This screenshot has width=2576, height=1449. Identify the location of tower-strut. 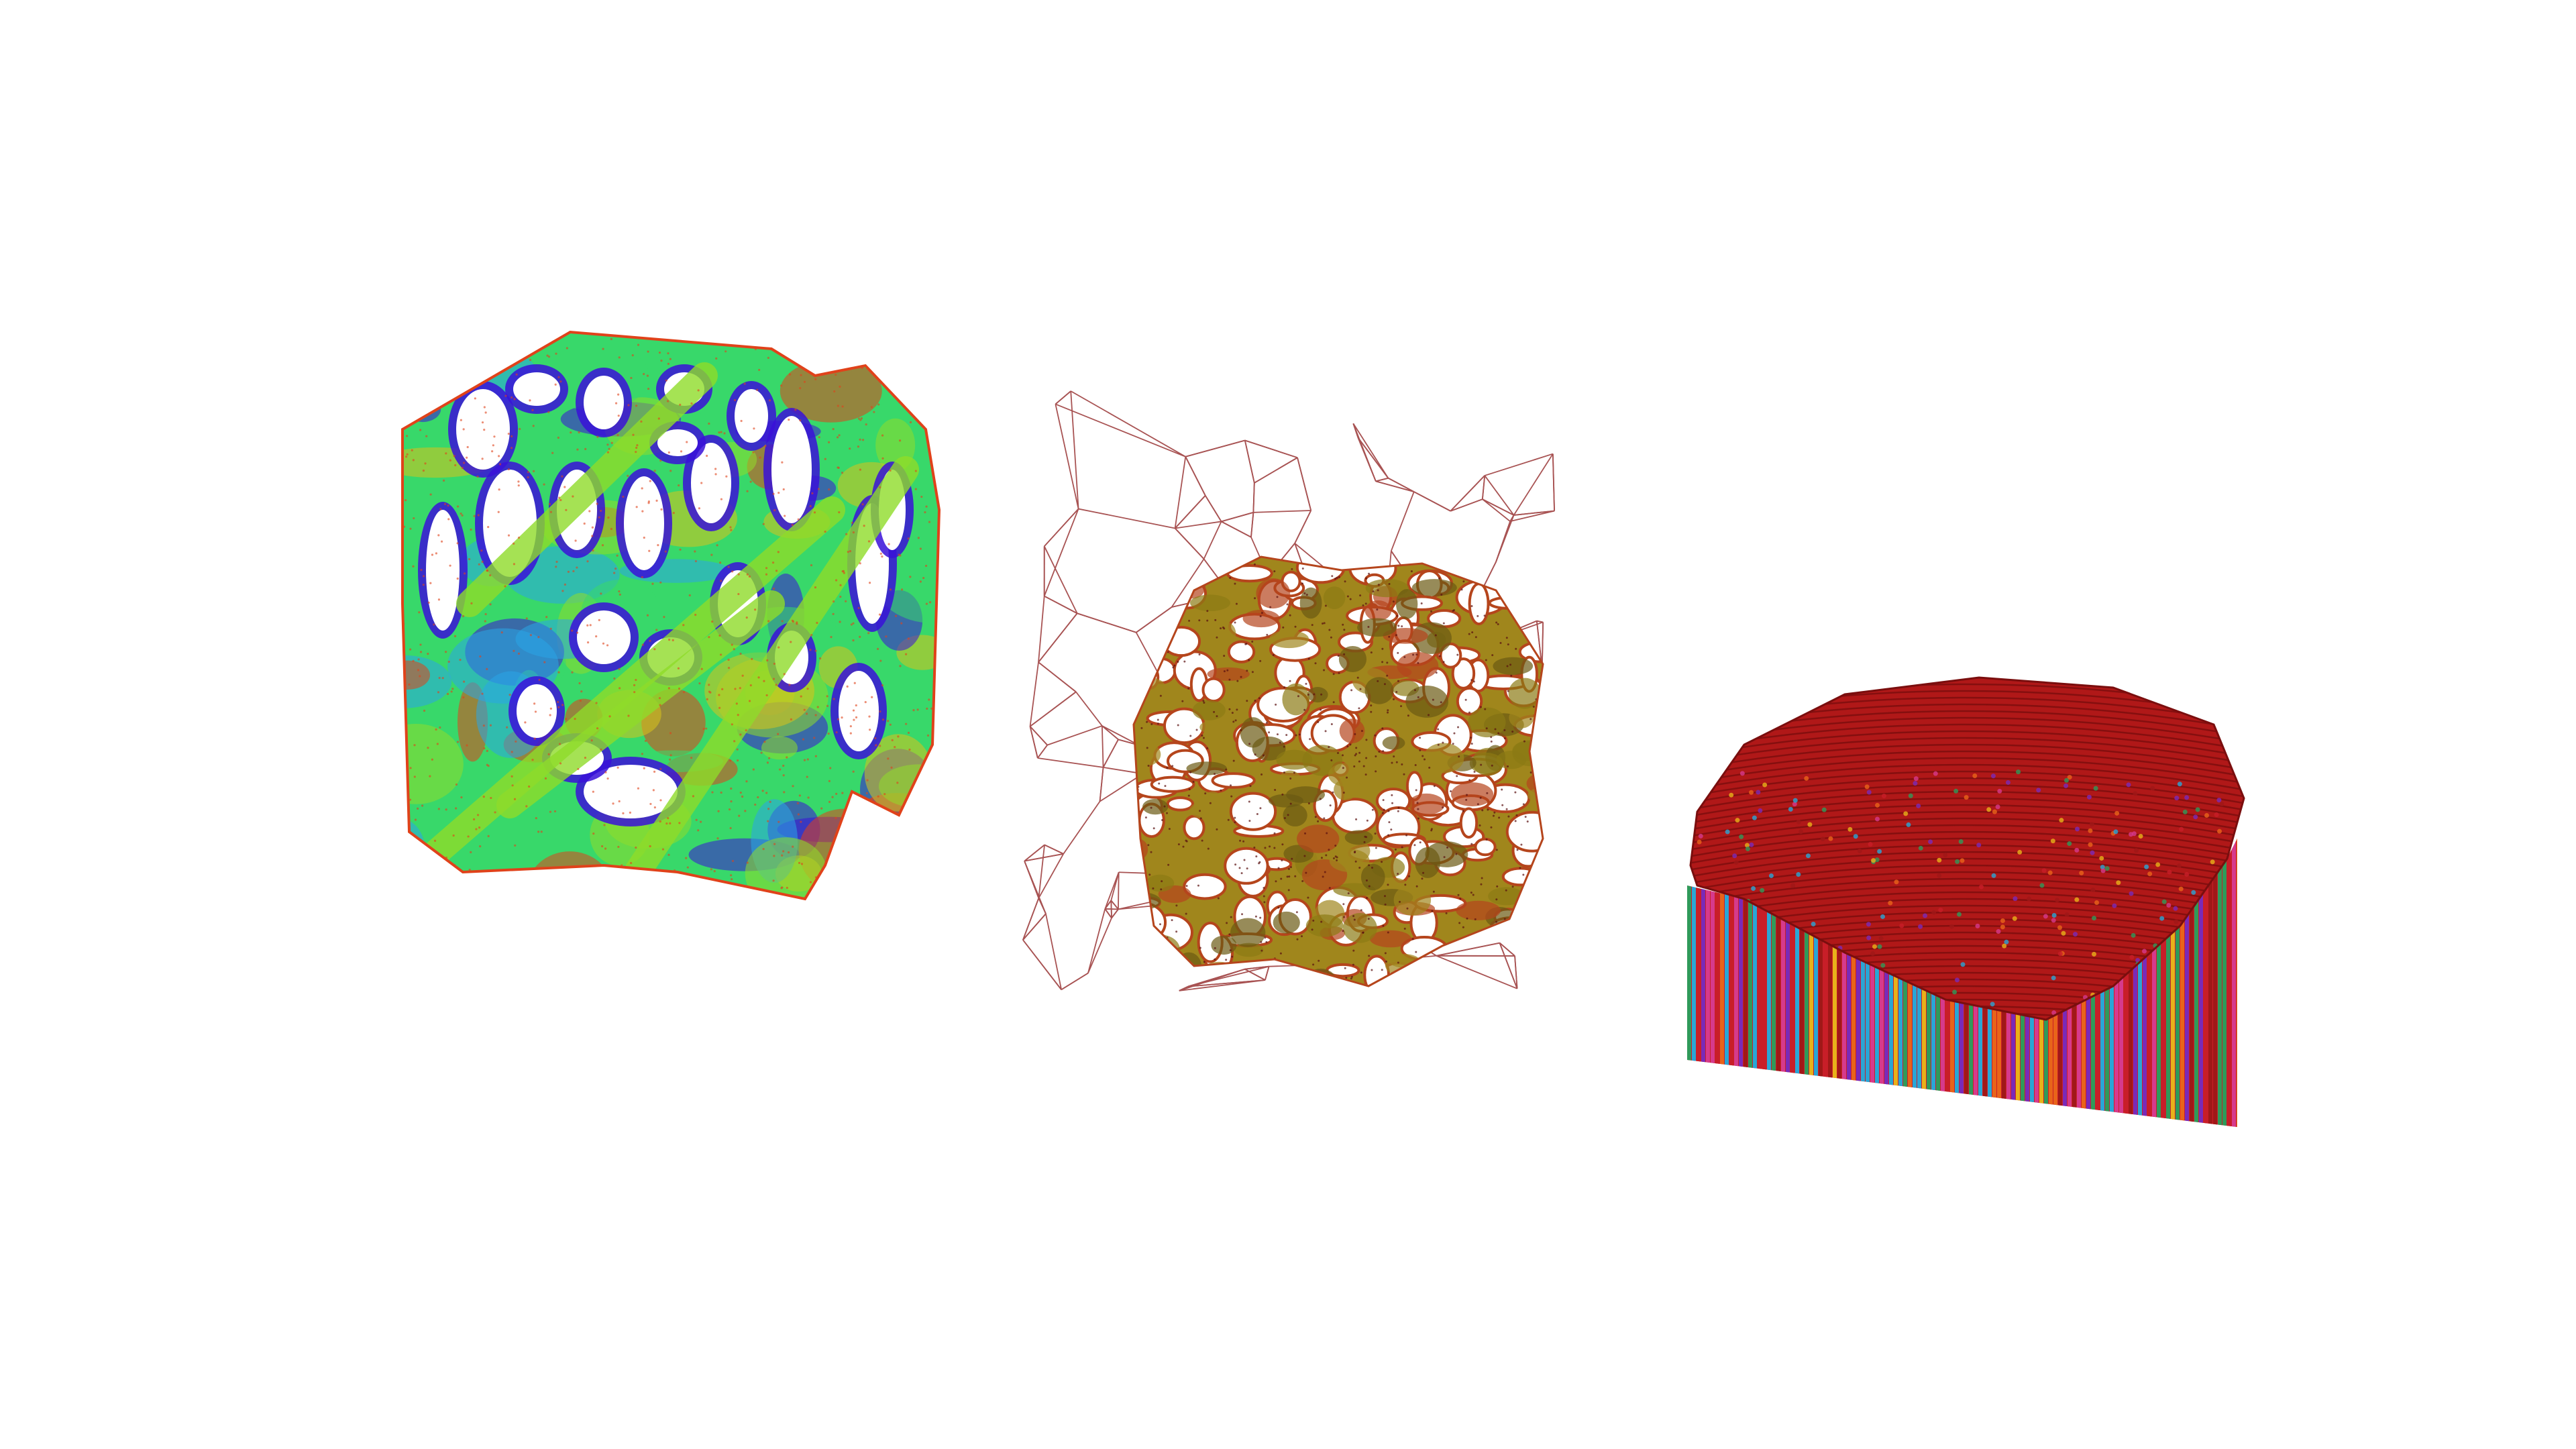
(587, 489).